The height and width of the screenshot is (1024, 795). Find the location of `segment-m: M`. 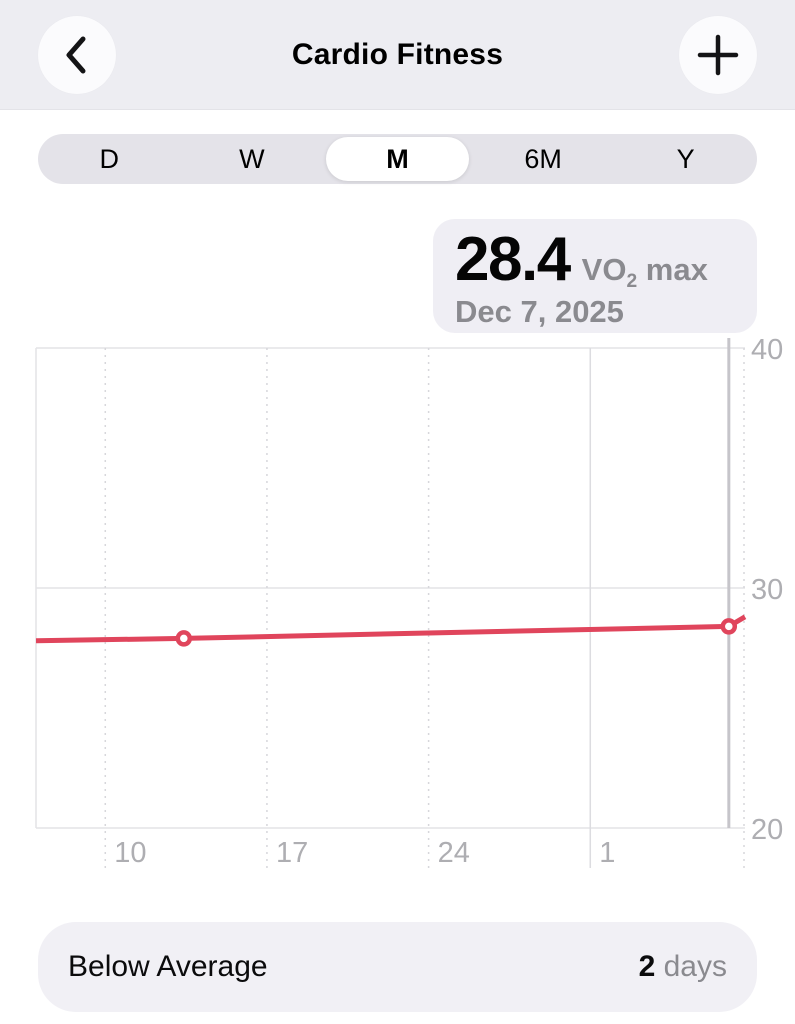

segment-m: M is located at coordinates (397, 159).